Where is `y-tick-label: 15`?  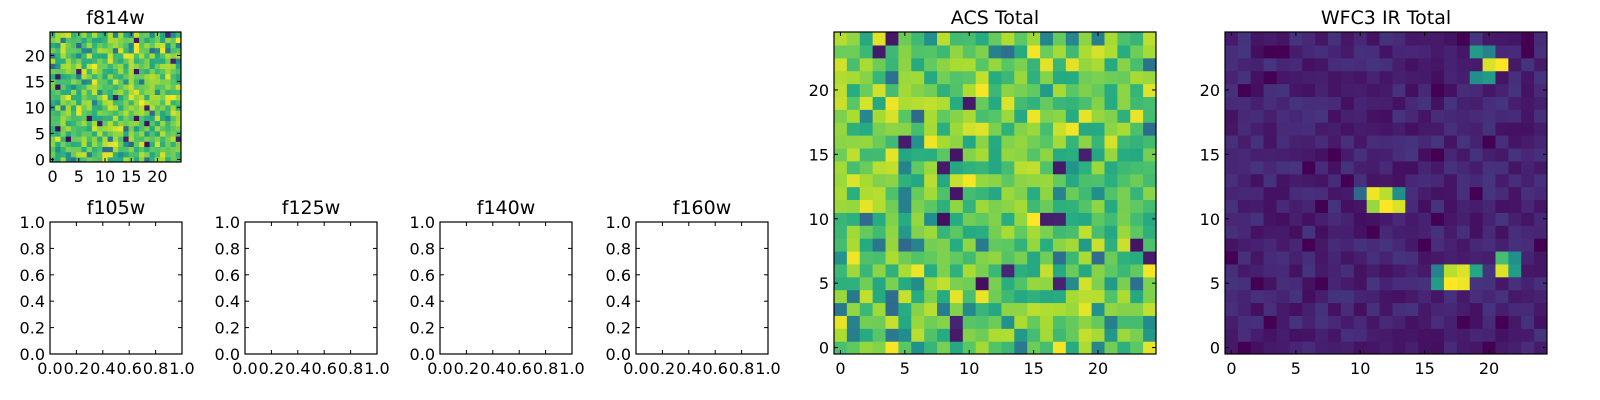 y-tick-label: 15 is located at coordinates (819, 154).